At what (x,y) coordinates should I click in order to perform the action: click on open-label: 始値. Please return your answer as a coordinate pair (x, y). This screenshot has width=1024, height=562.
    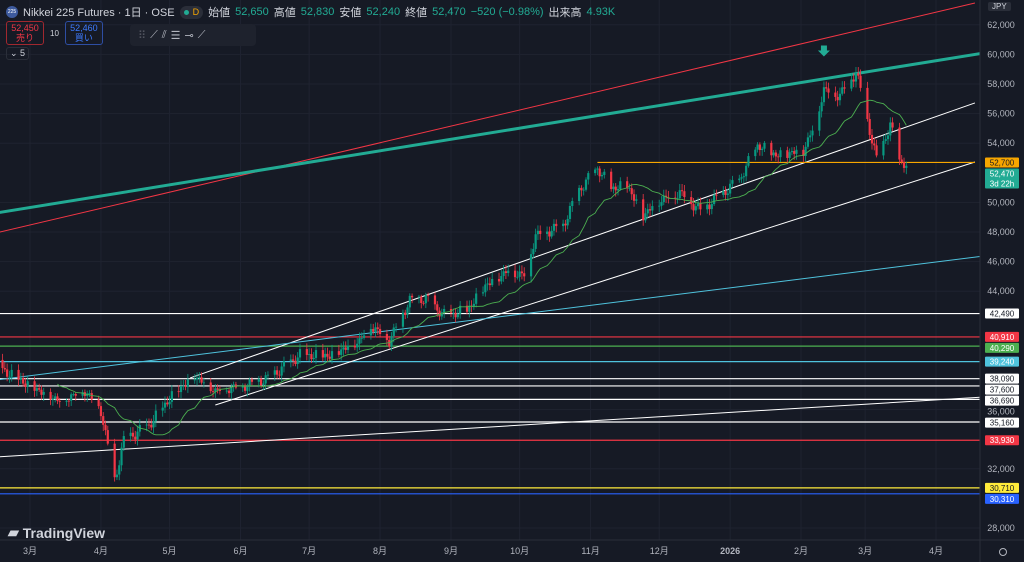
    Looking at the image, I should click on (219, 13).